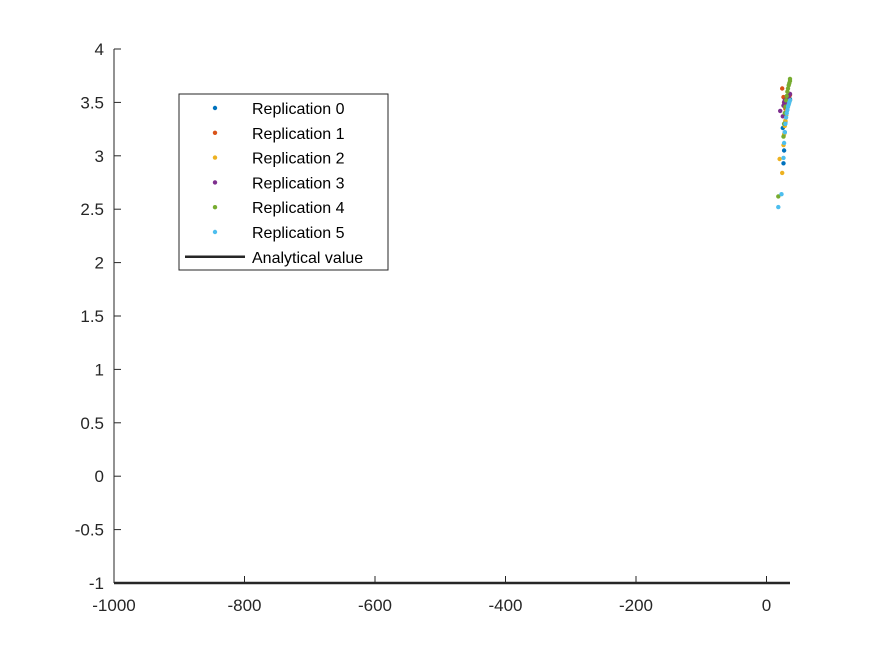 The image size is (875, 656). What do you see at coordinates (96, 583) in the screenshot?
I see `y-tick-label: -1` at bounding box center [96, 583].